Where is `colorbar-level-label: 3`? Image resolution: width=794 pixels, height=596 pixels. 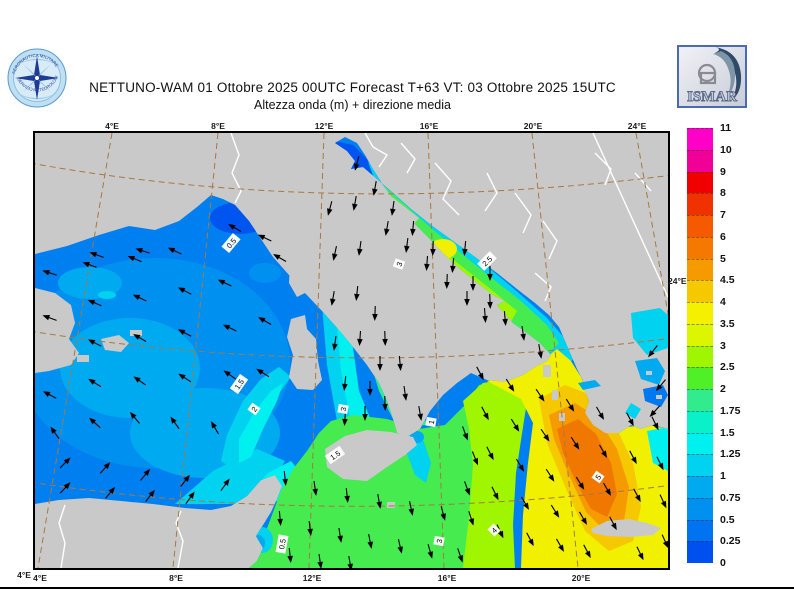 colorbar-level-label: 3 is located at coordinates (723, 345).